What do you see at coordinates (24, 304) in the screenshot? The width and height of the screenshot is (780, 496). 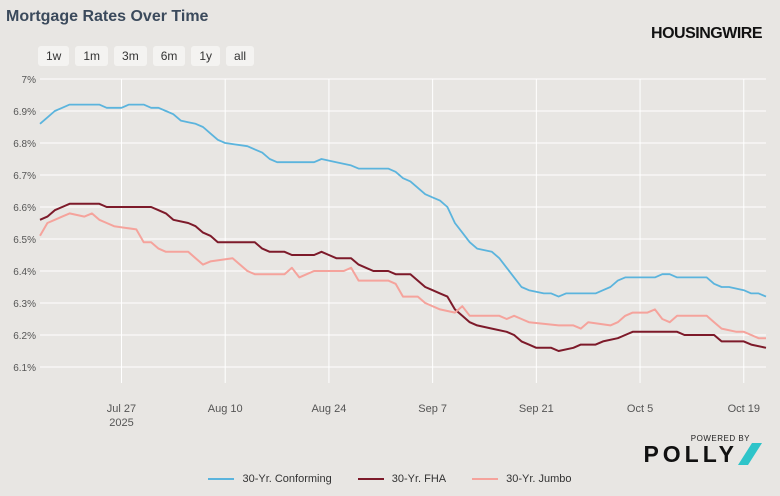 I see `y-tick-label: 6.3%` at bounding box center [24, 304].